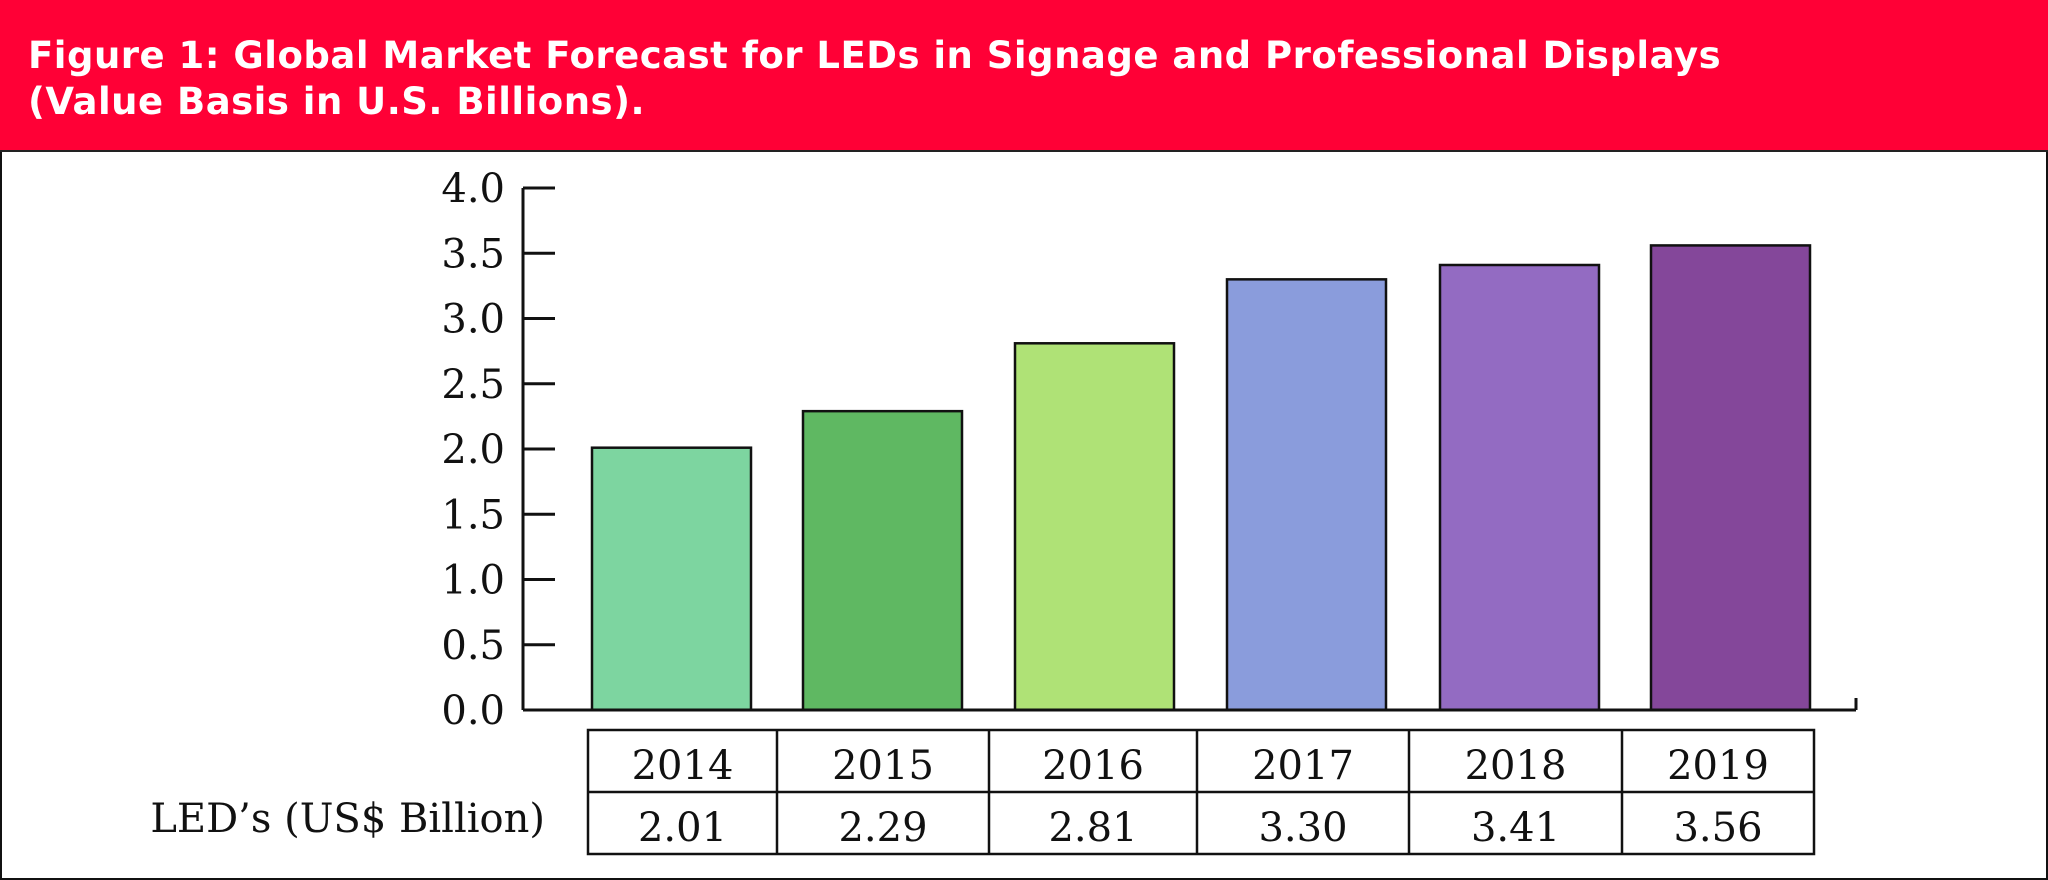 The height and width of the screenshot is (880, 2048). I want to click on bar-2018, so click(1519, 487).